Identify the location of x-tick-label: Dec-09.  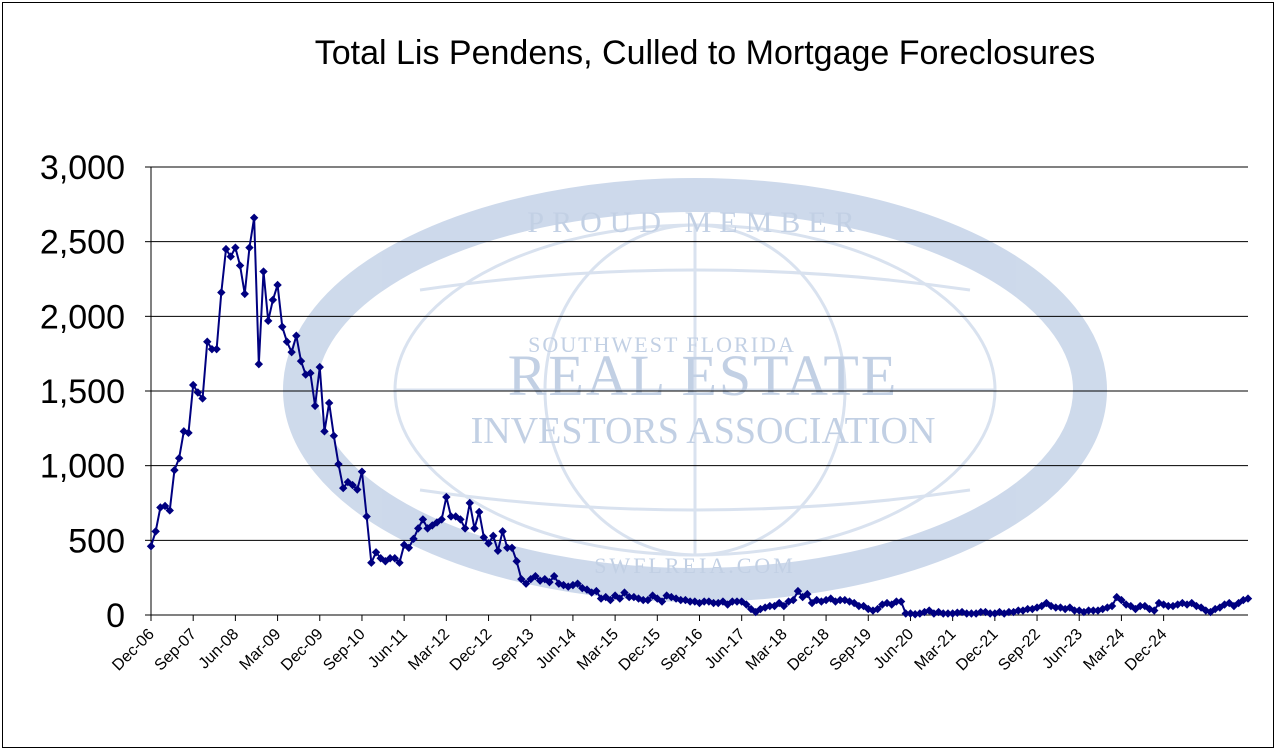
(302, 650).